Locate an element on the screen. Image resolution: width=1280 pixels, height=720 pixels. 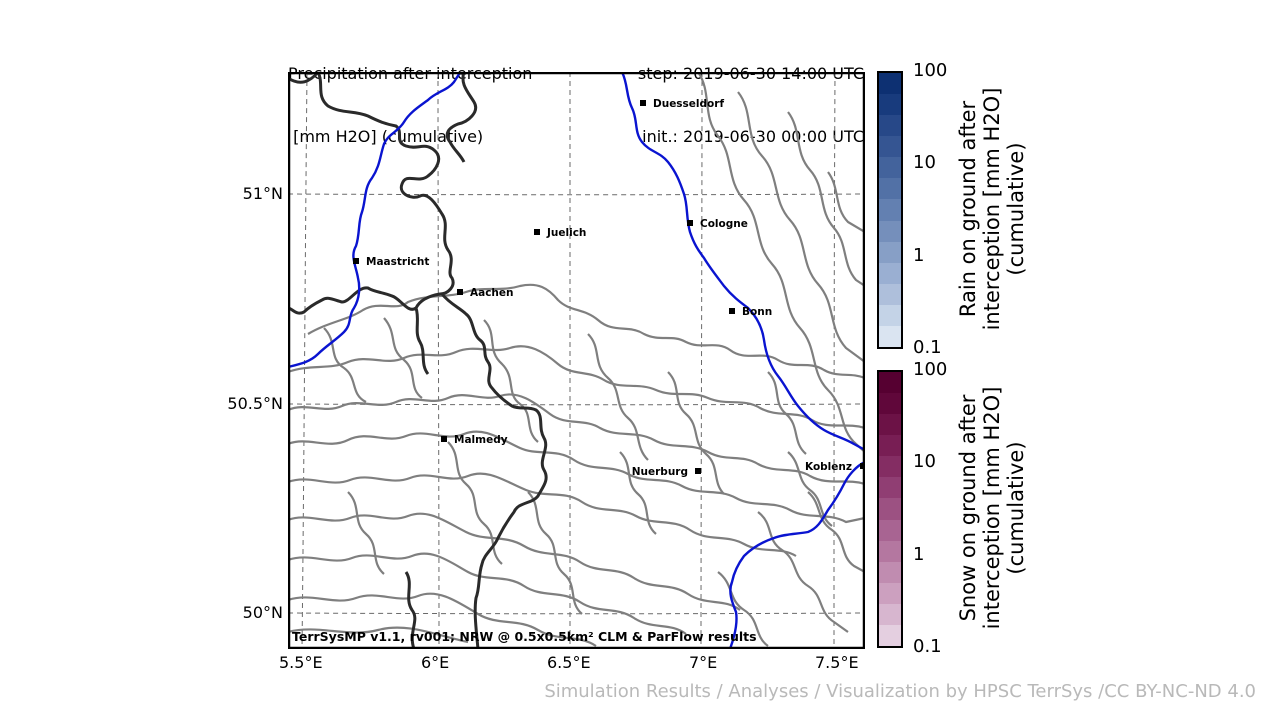
snow-tick-1: 1 is located at coordinates (919, 554).